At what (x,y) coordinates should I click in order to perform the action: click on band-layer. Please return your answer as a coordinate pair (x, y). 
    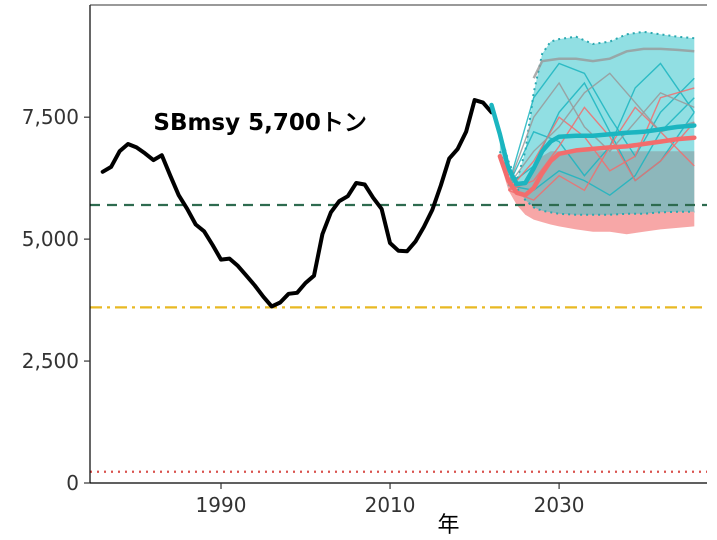
    Looking at the image, I should click on (596, 132).